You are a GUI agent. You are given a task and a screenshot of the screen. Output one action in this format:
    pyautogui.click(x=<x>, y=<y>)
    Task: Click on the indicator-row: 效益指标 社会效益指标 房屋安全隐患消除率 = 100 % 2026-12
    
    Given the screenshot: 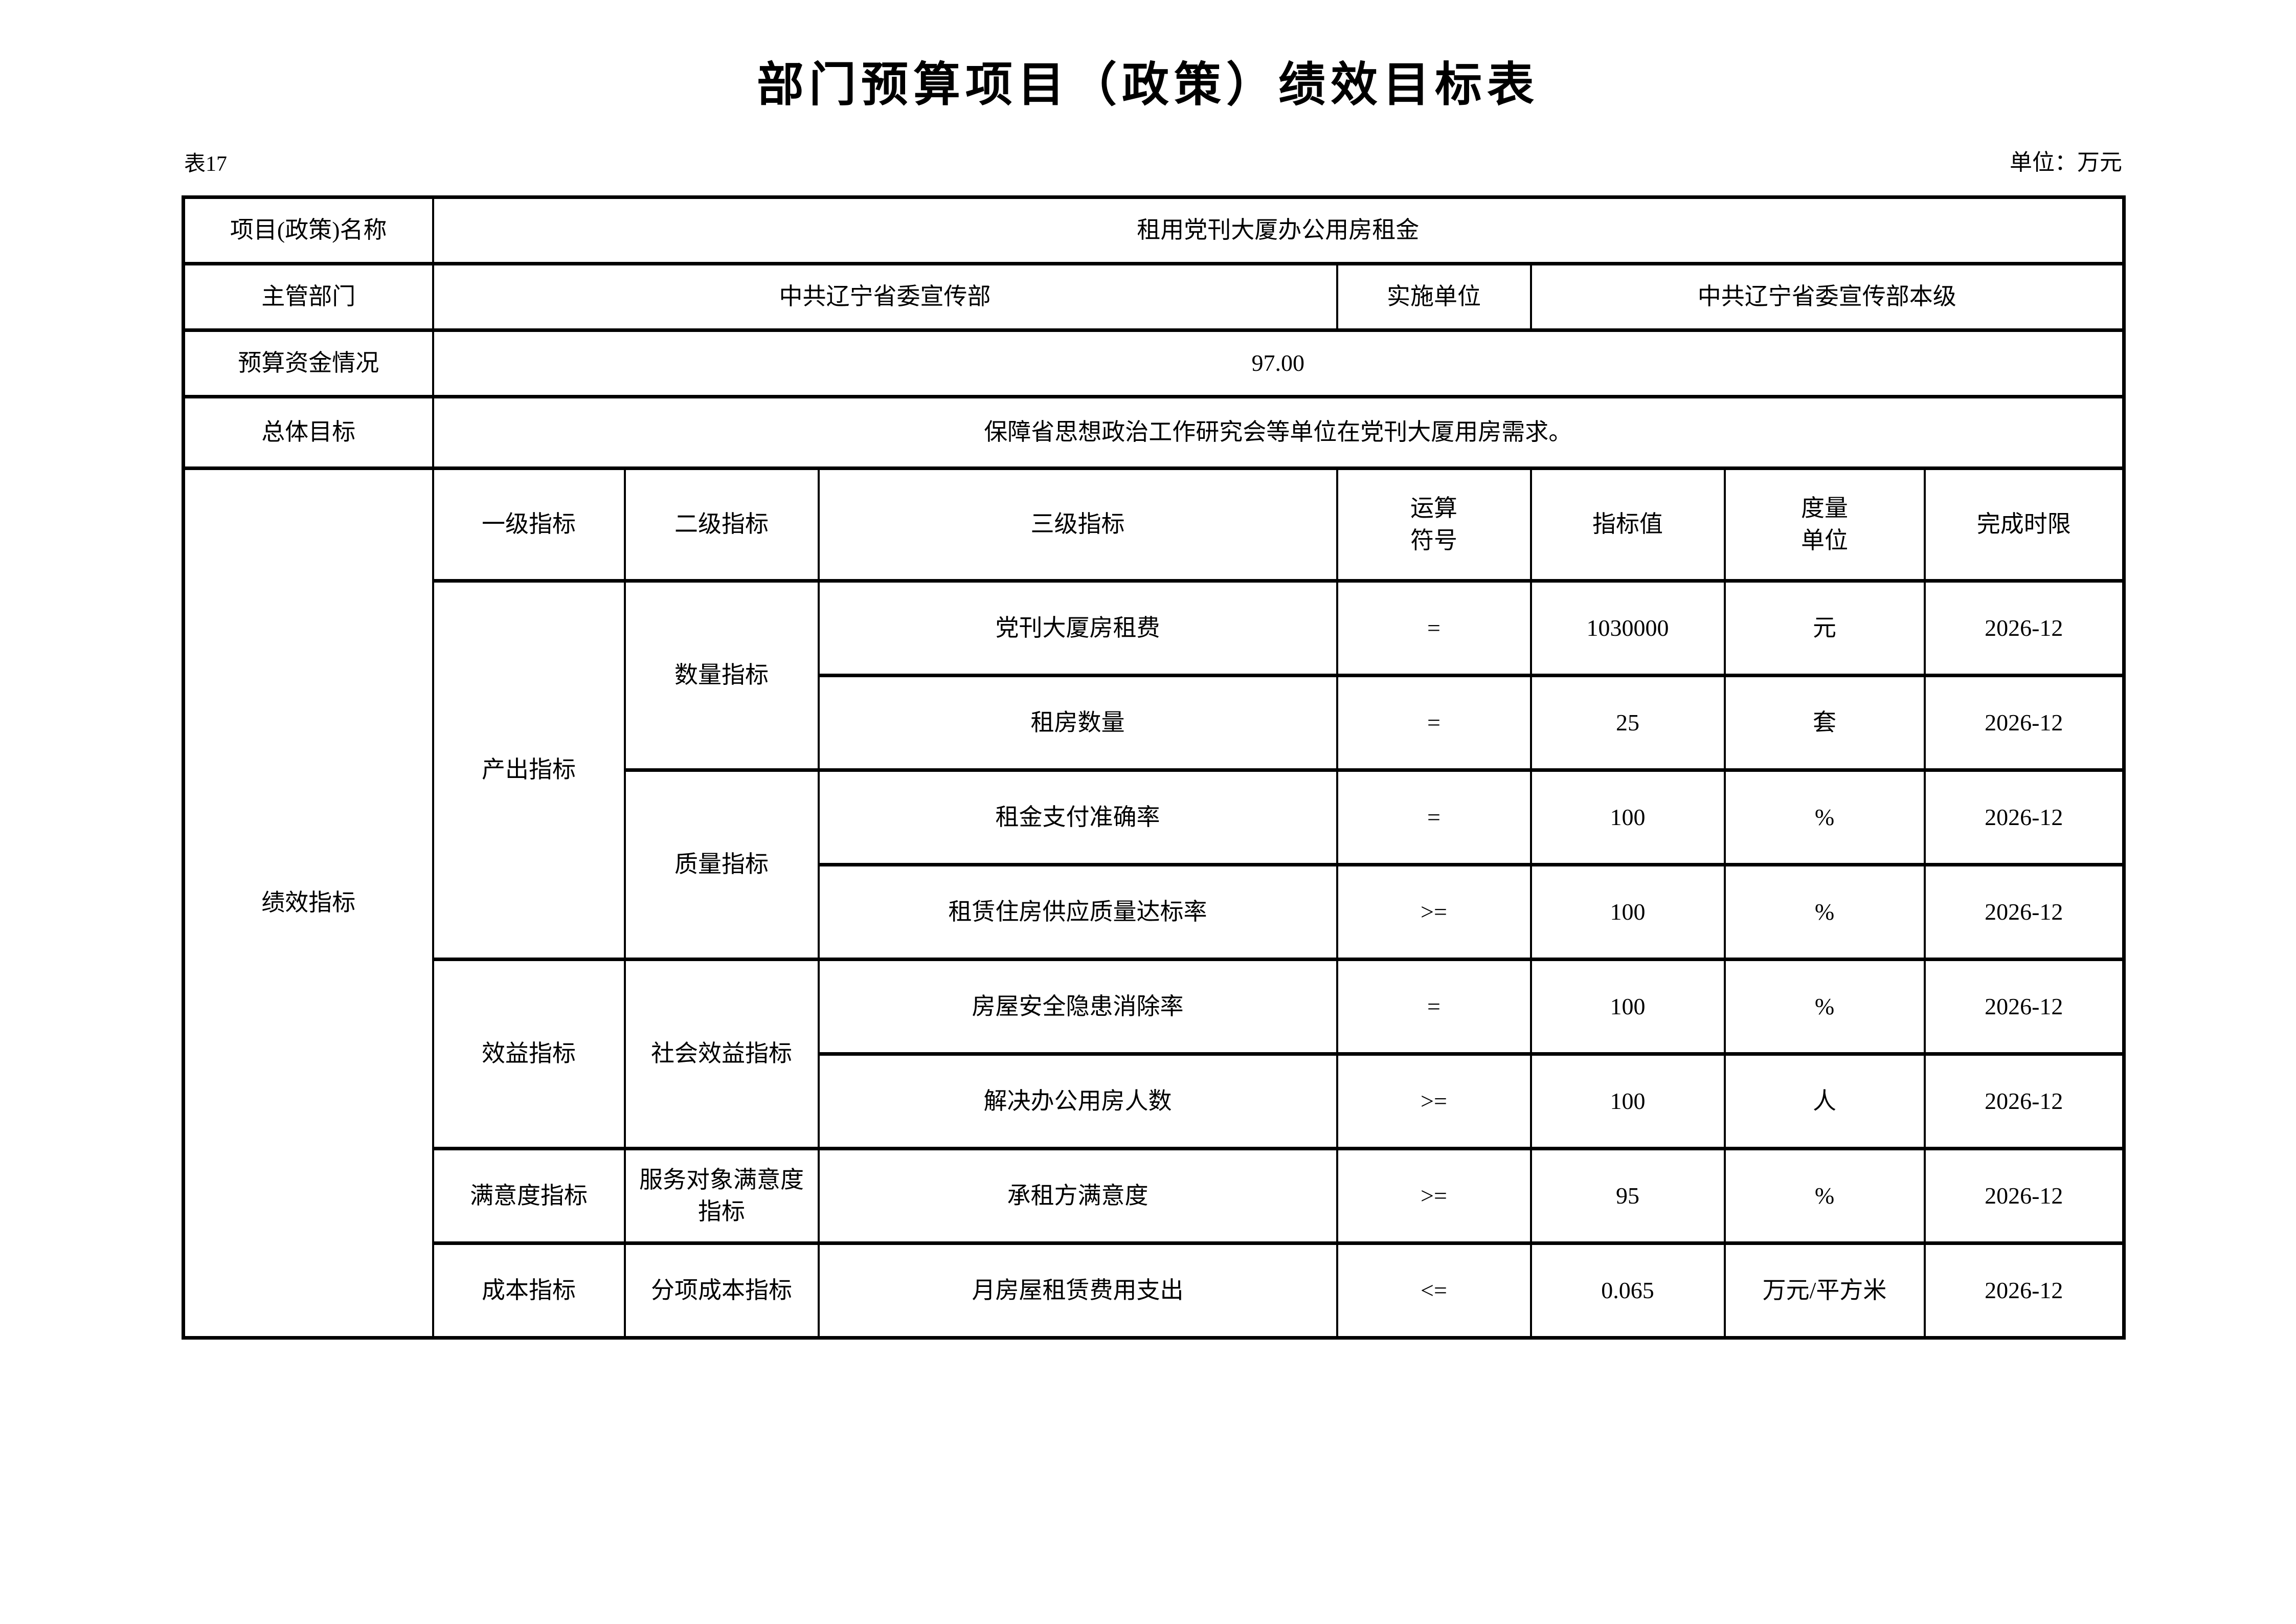 What is the action you would take?
    pyautogui.click(x=1154, y=1054)
    